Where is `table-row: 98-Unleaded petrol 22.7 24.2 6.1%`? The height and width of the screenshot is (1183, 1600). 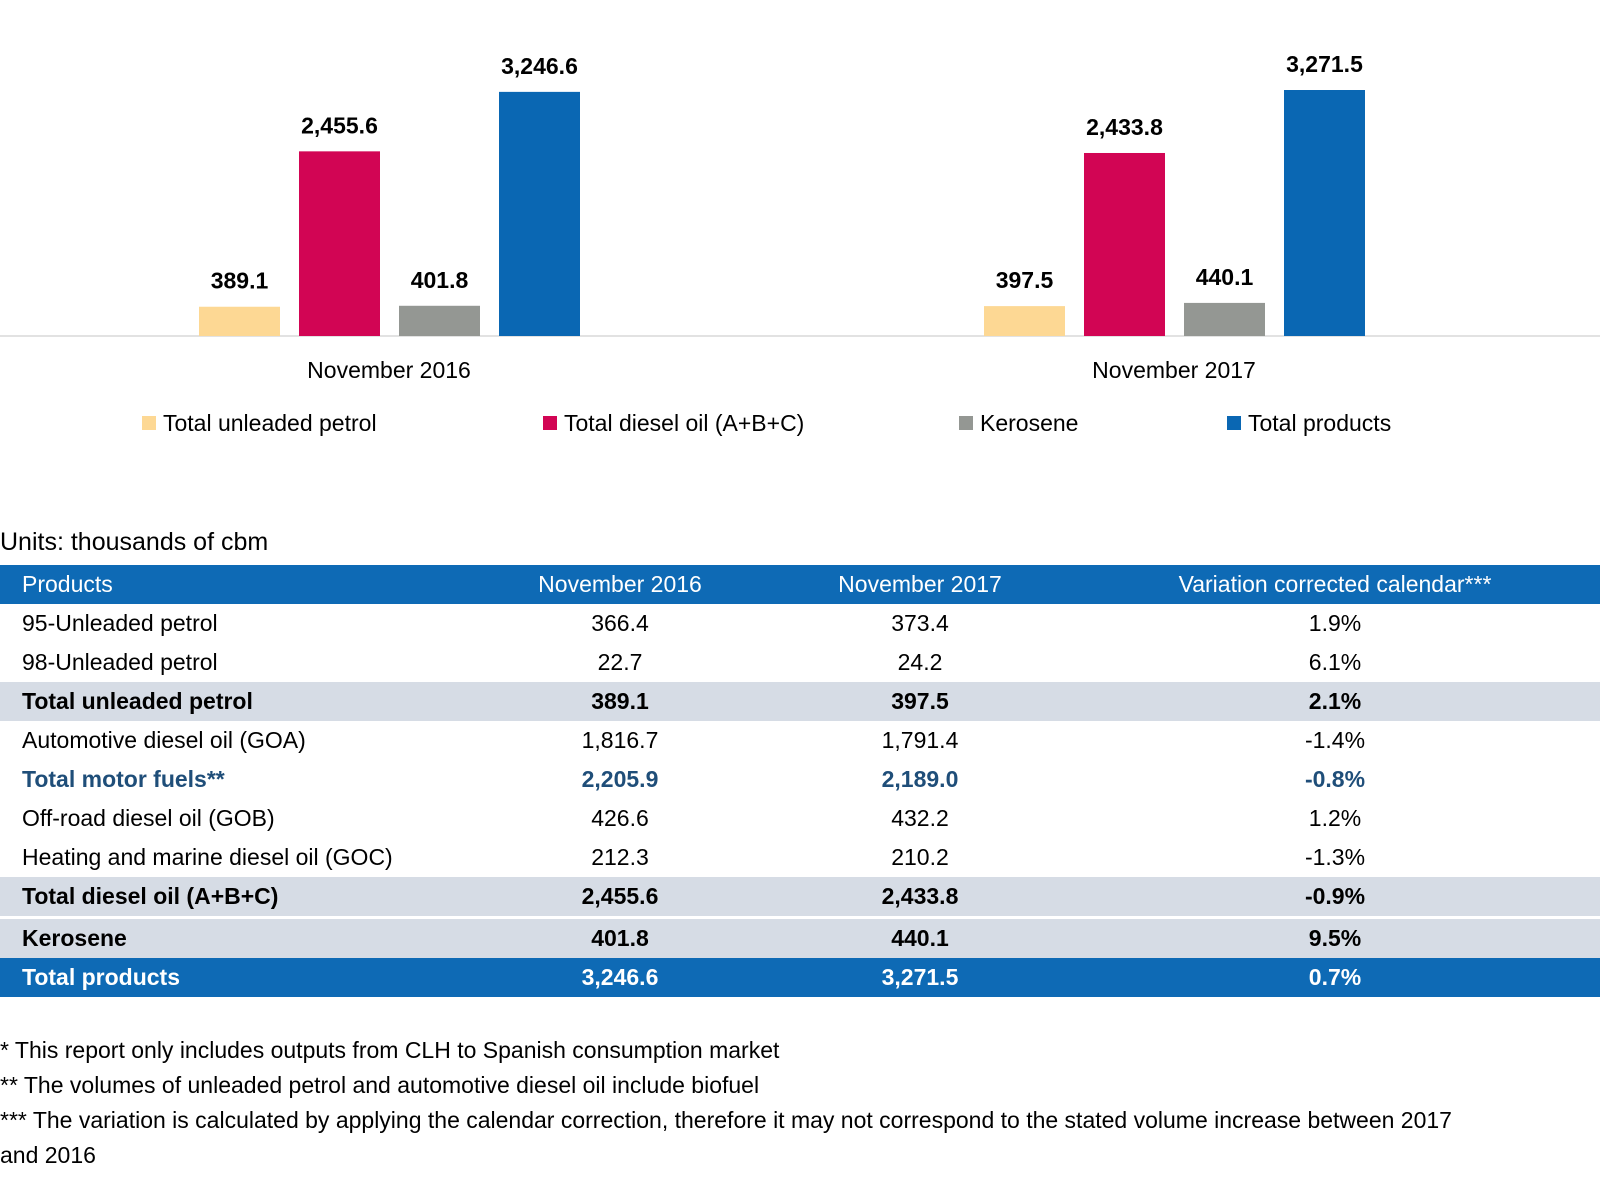 table-row: 98-Unleaded petrol 22.7 24.2 6.1% is located at coordinates (800, 662).